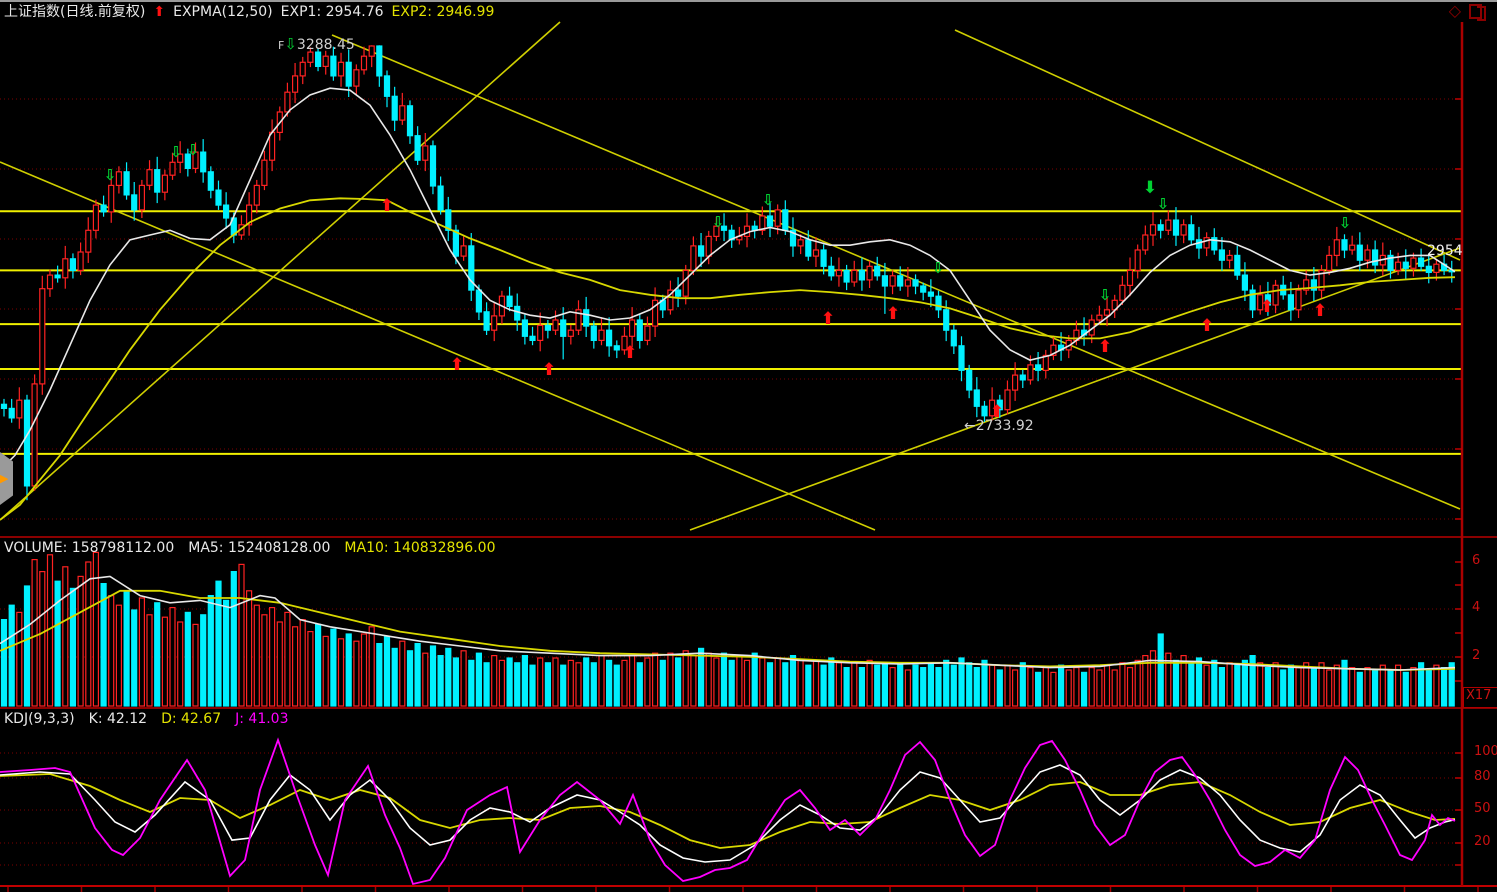 Image resolution: width=1497 pixels, height=892 pixels. What do you see at coordinates (970, 426) in the screenshot?
I see `trough-left-arrow-icon: ←` at bounding box center [970, 426].